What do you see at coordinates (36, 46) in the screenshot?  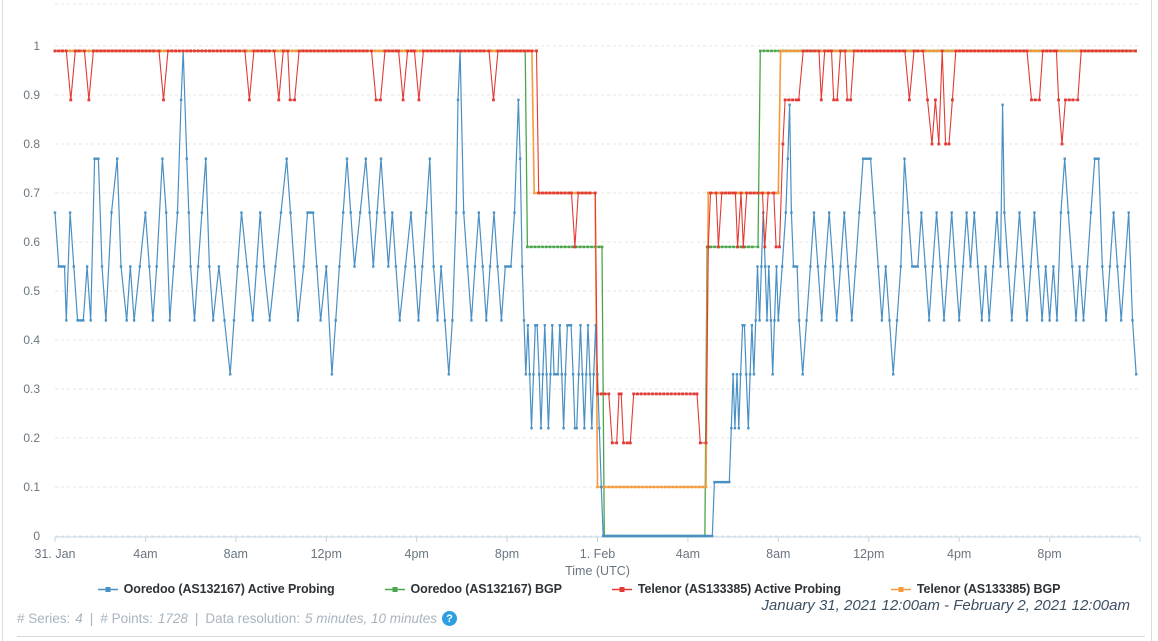 I see `y-tick-label: 1` at bounding box center [36, 46].